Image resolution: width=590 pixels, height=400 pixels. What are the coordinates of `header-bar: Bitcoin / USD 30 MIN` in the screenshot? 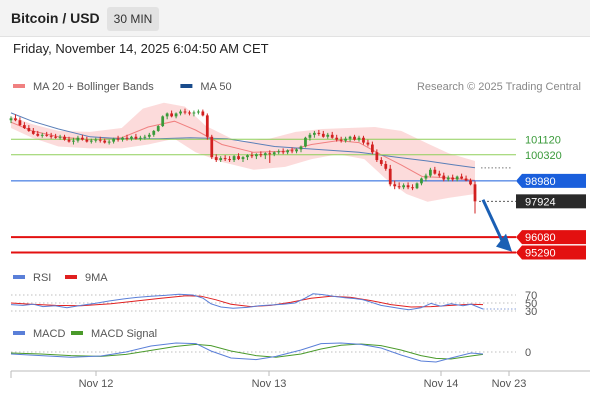 It's located at (295, 18).